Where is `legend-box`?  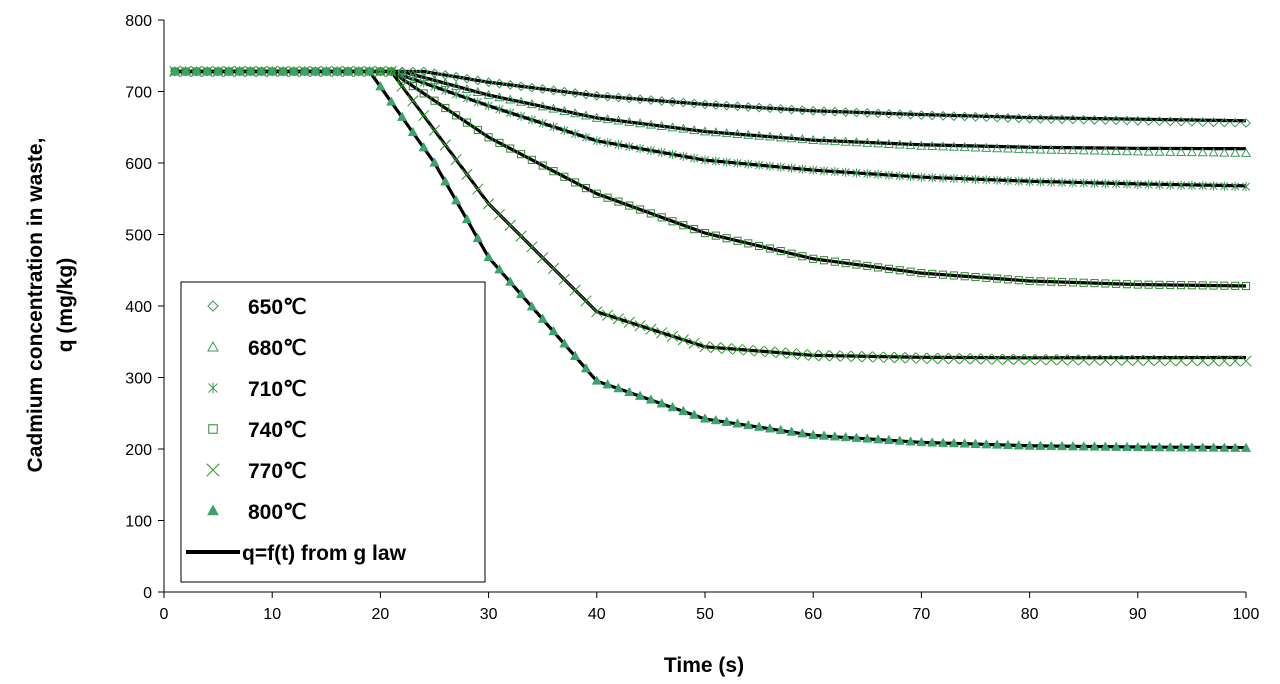 legend-box is located at coordinates (333, 432).